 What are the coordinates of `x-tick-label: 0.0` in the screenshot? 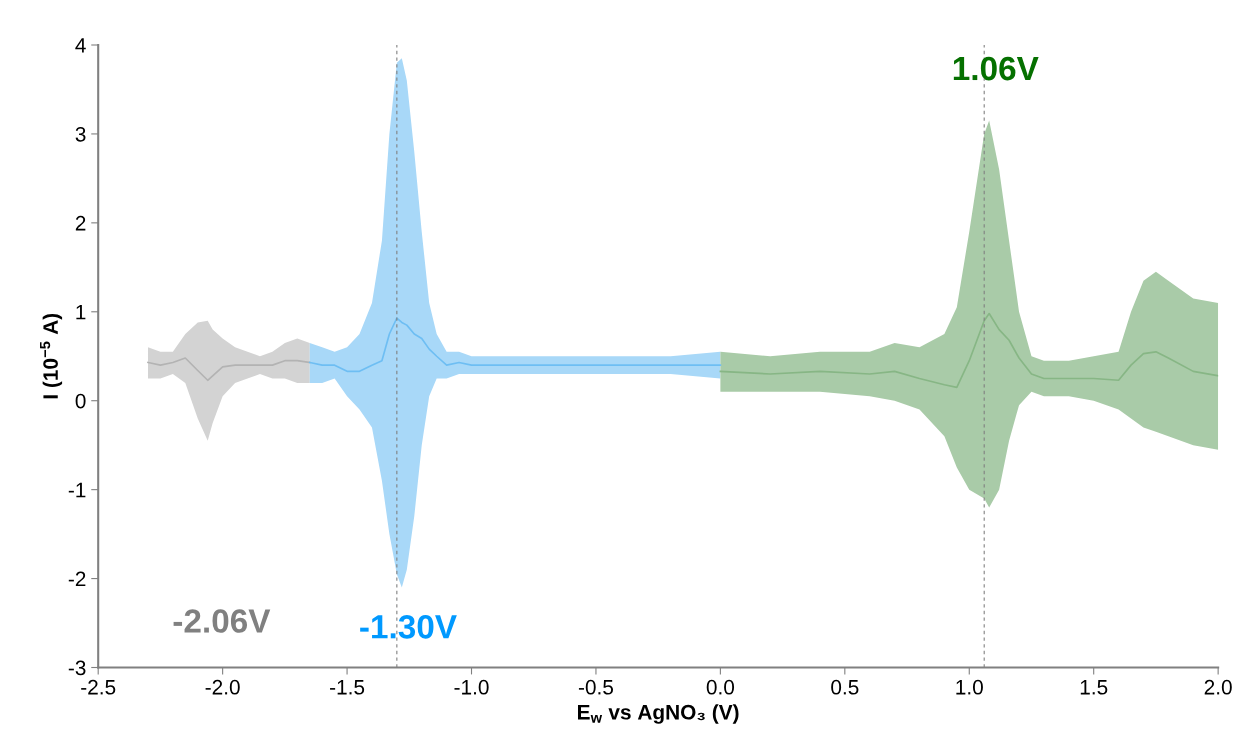 It's located at (720, 687).